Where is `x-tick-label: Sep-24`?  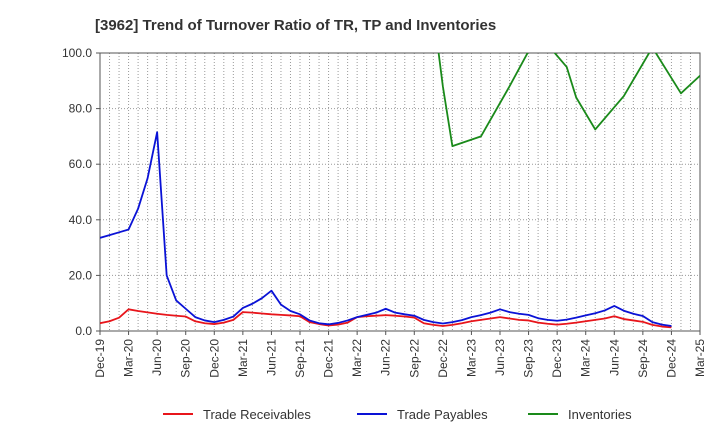
x-tick-label: Sep-24 is located at coordinates (643, 358).